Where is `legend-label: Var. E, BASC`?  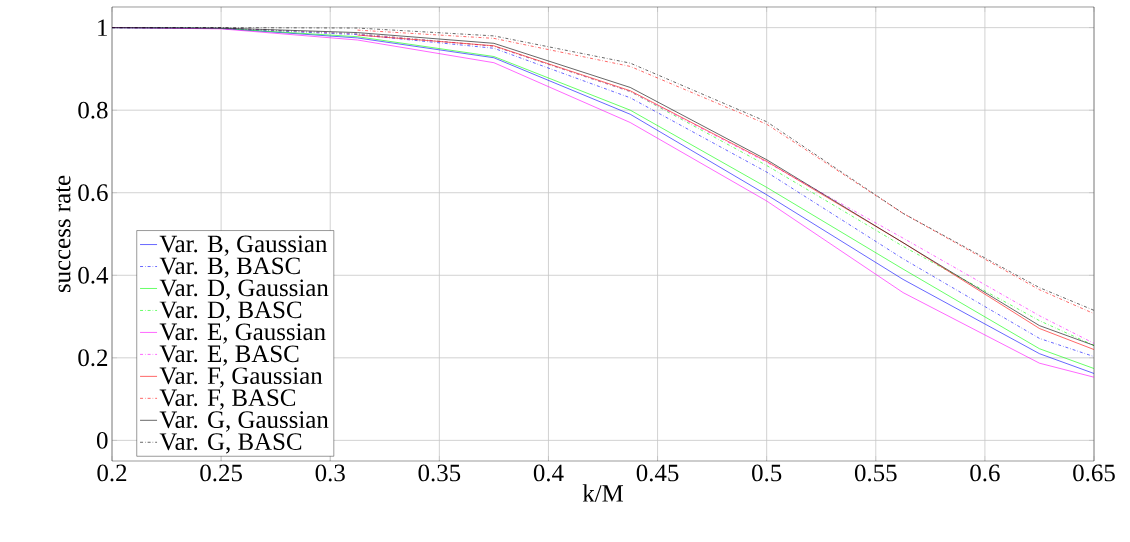
legend-label: Var. E, BASC is located at coordinates (229, 355).